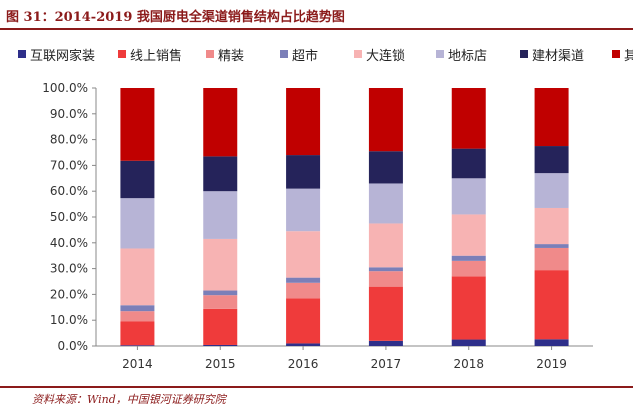 Image resolution: width=633 pixels, height=409 pixels. Describe the element at coordinates (65, 88) in the screenshot. I see `y-tick-label: 100.0%` at that location.